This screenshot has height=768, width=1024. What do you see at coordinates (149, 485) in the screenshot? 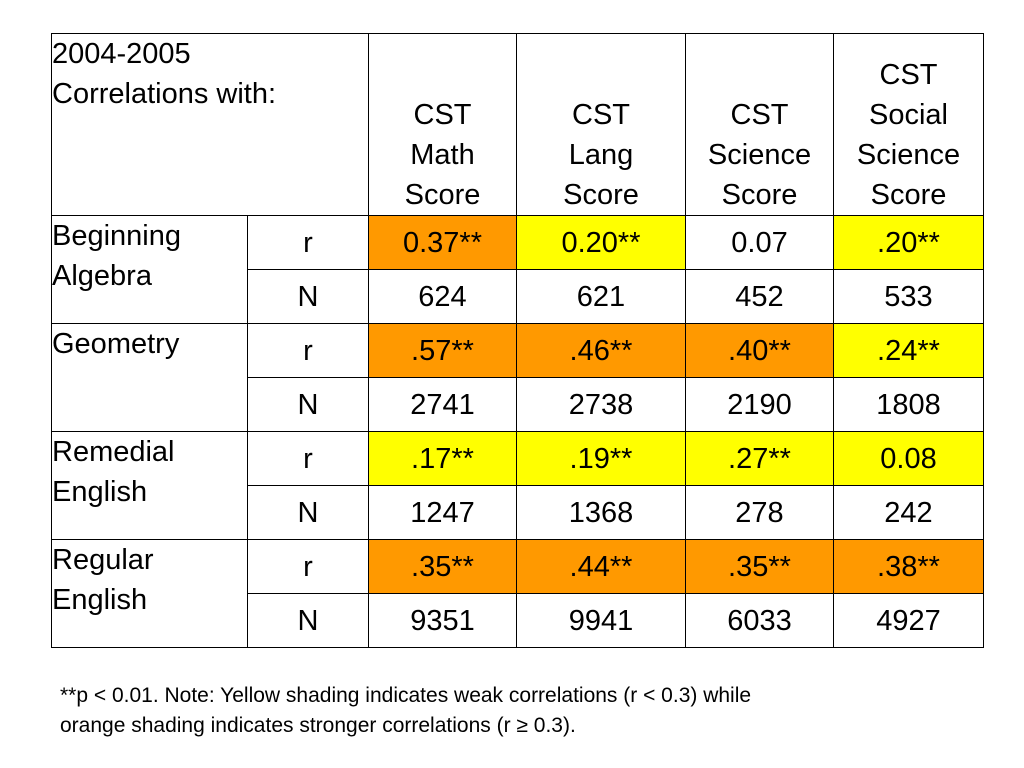
I see `row-label-remedial-english: Remedial English` at bounding box center [149, 485].